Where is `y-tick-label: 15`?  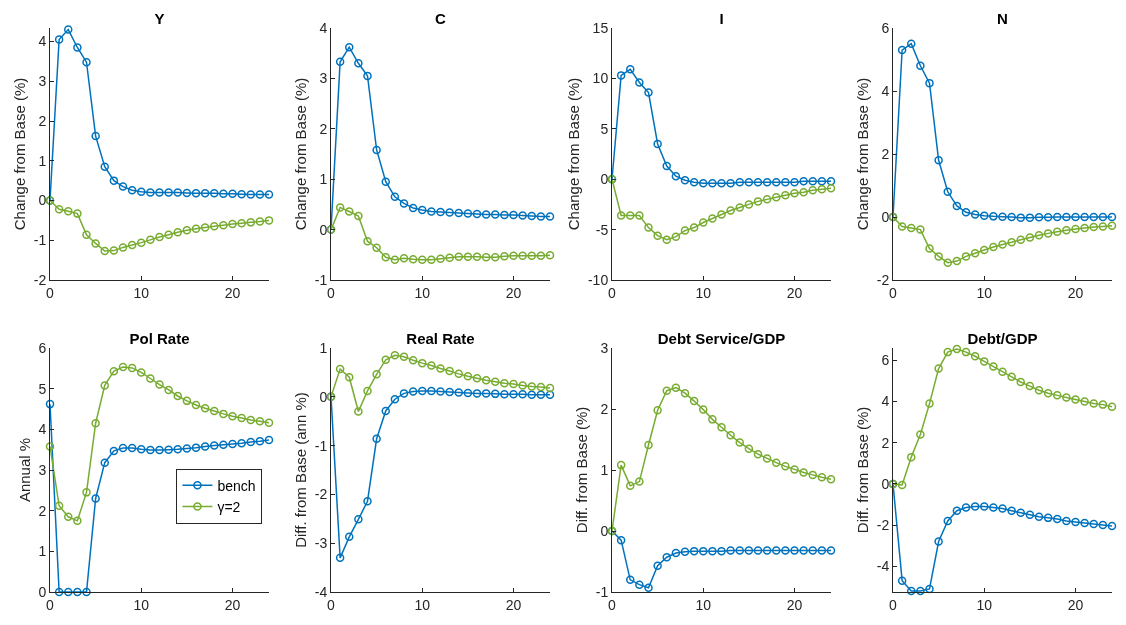
y-tick-label: 15 is located at coordinates (600, 27).